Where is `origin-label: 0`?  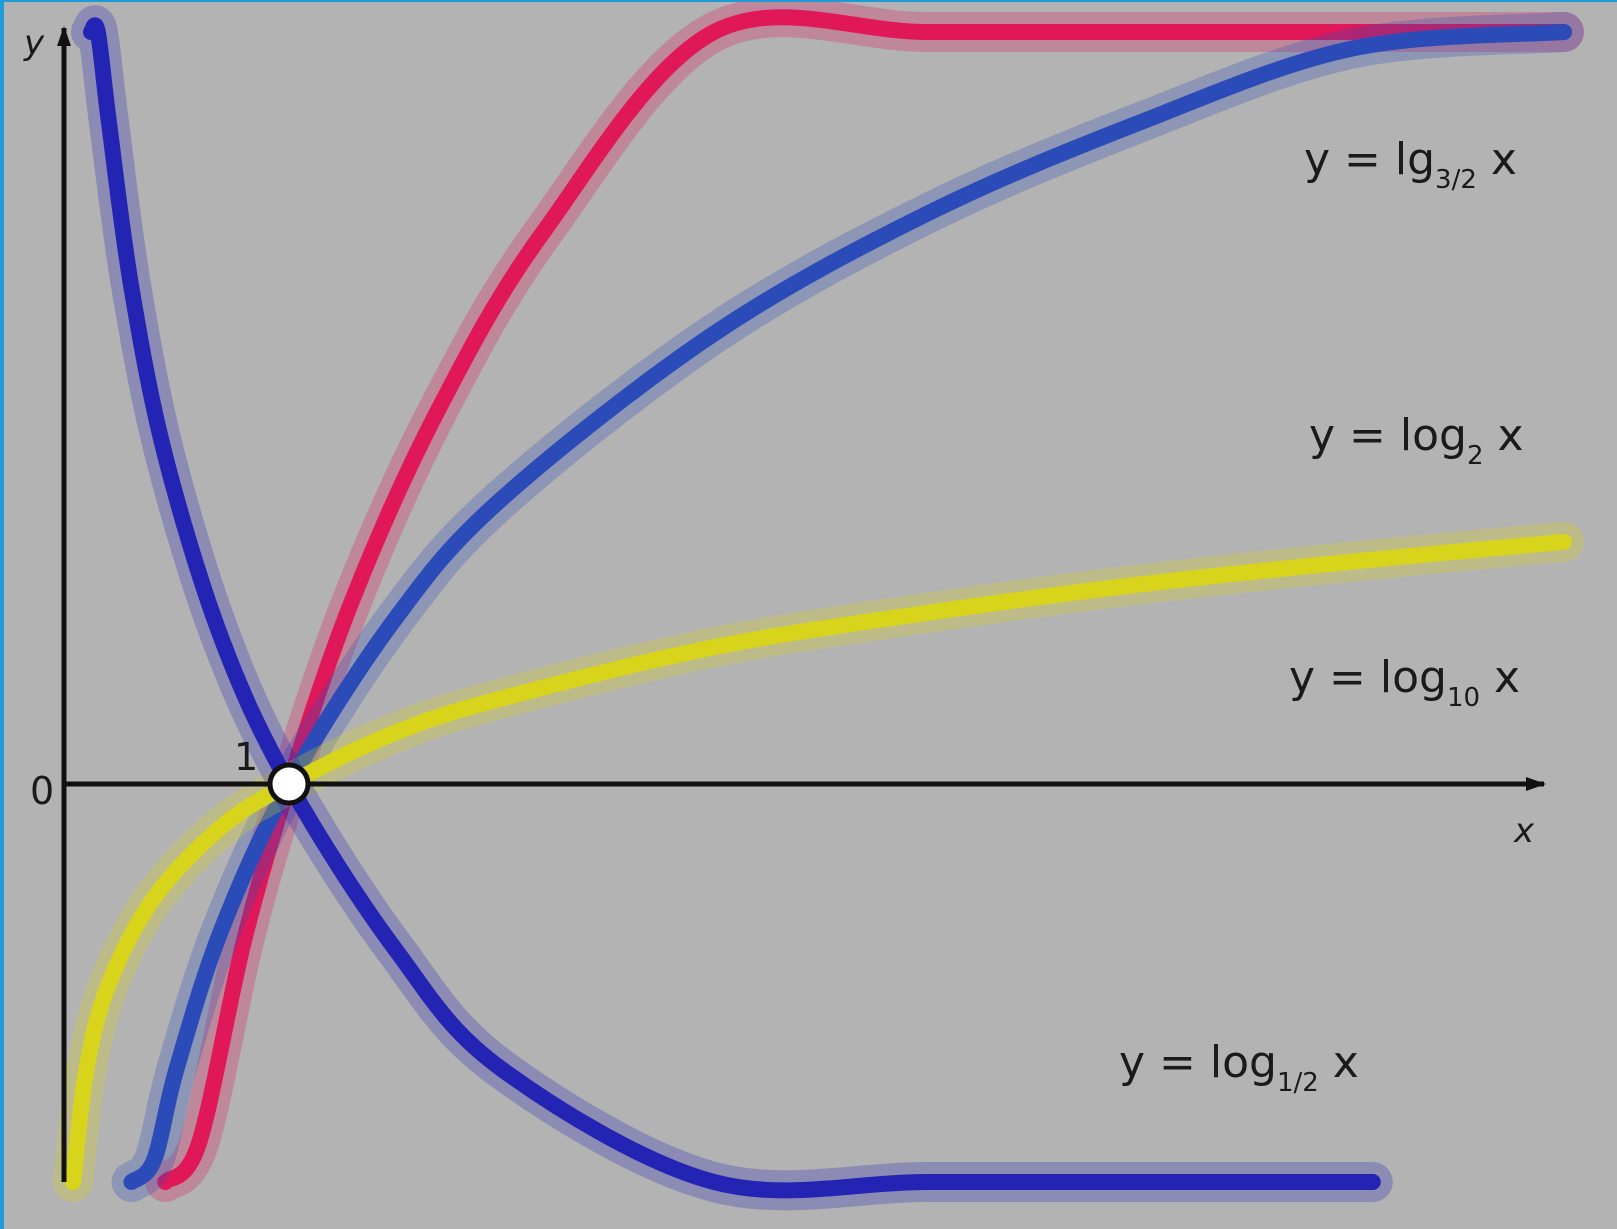
origin-label: 0 is located at coordinates (42, 791).